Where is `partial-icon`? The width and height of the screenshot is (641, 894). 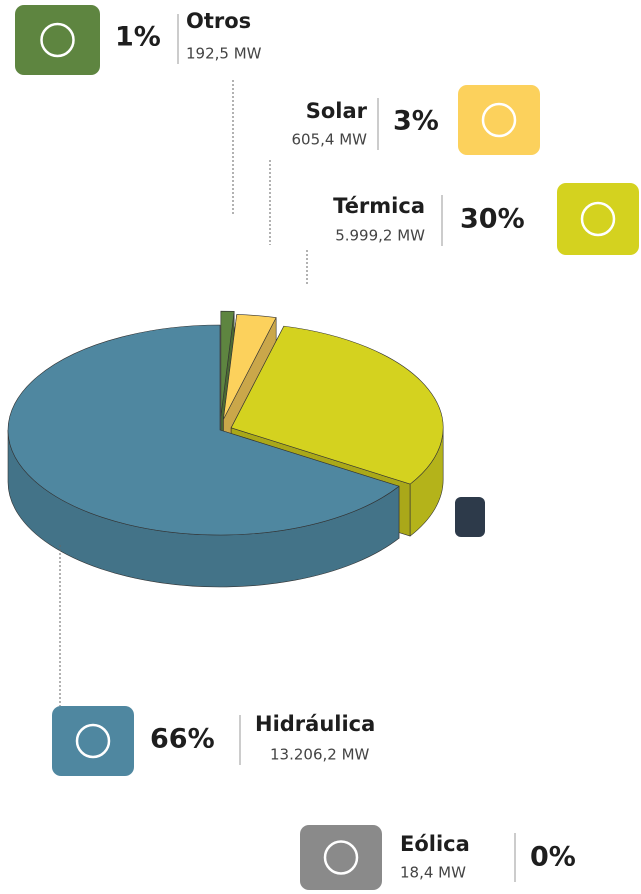 partial-icon is located at coordinates (470, 517).